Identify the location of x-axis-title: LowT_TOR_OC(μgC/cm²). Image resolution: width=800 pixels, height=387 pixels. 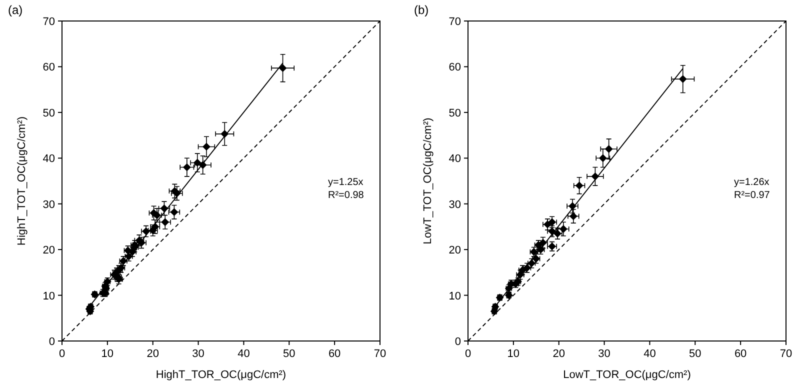
(627, 375).